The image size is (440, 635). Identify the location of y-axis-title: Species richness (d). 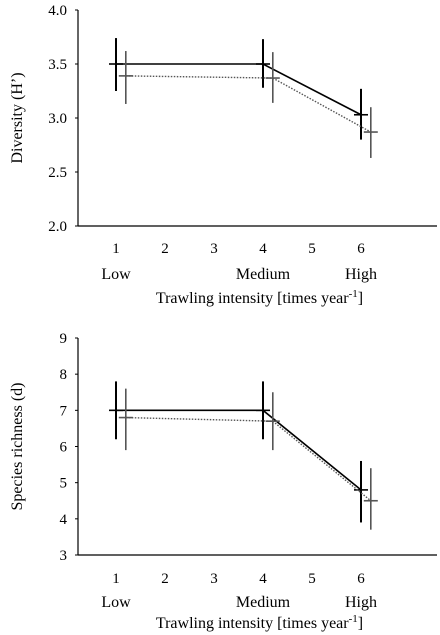
(17, 447).